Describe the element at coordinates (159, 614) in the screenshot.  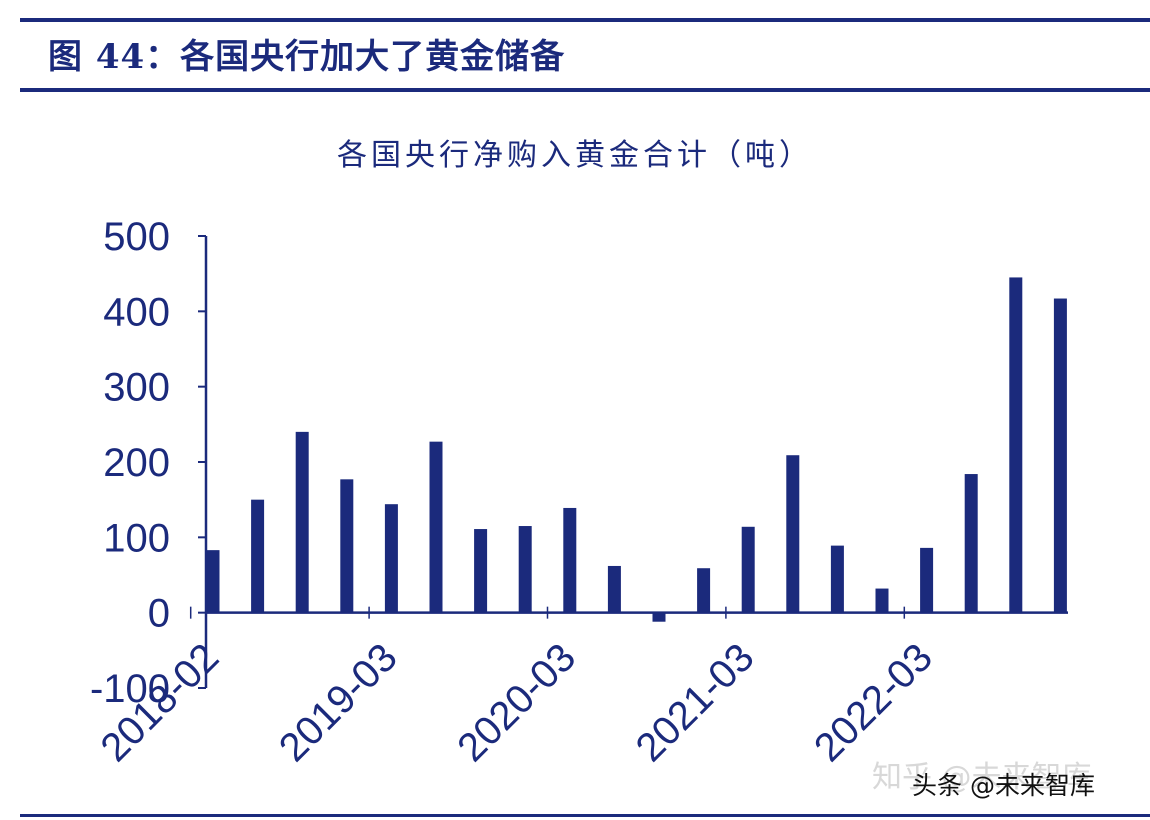
I see `y-tick-label: 0` at that location.